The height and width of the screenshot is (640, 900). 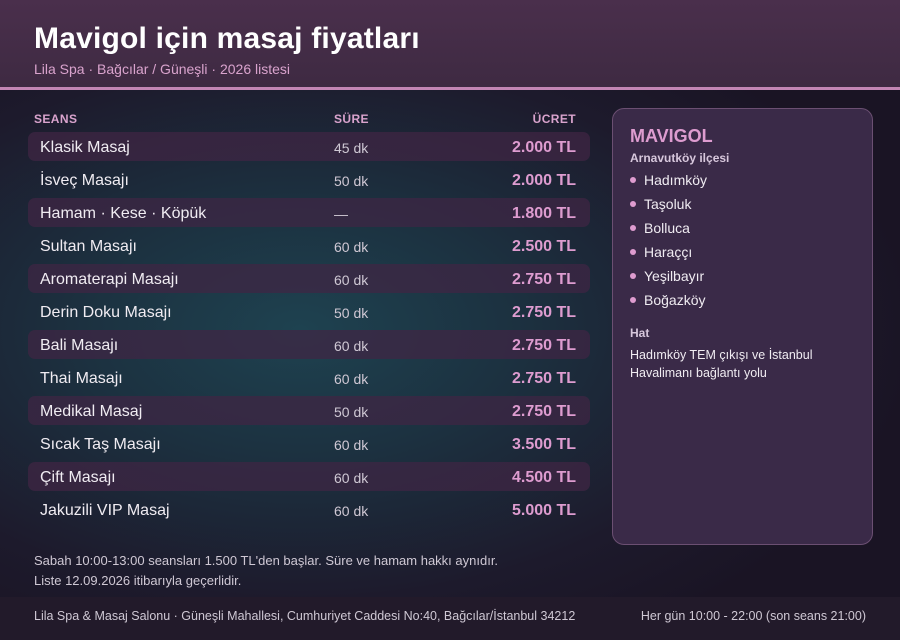 What do you see at coordinates (309, 212) in the screenshot?
I see `table-row: Hamam · Kese · Köpük — 1.800 TL` at bounding box center [309, 212].